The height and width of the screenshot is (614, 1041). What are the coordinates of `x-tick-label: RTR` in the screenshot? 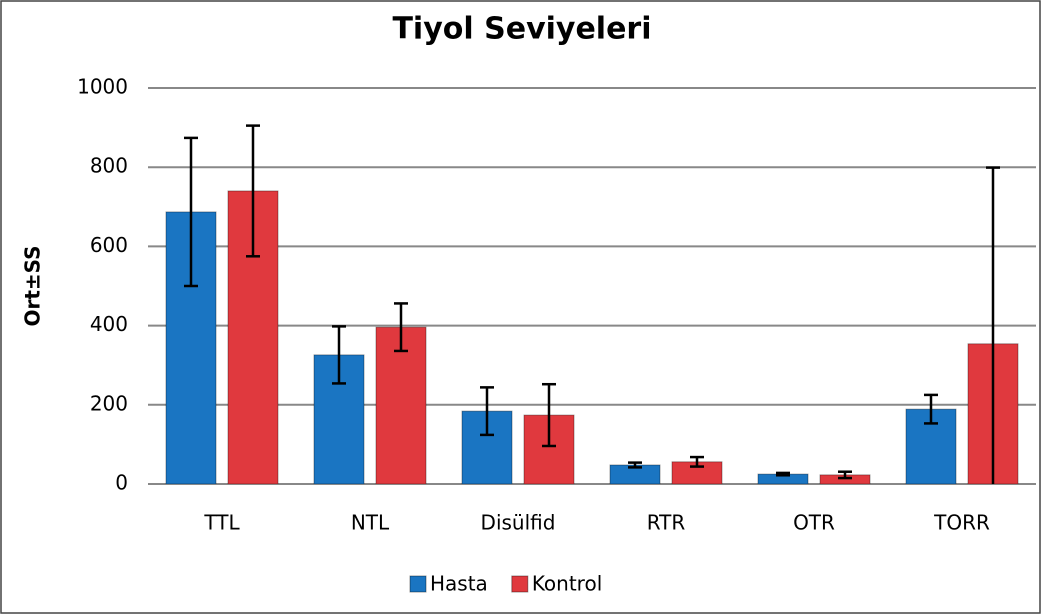 It's located at (666, 523).